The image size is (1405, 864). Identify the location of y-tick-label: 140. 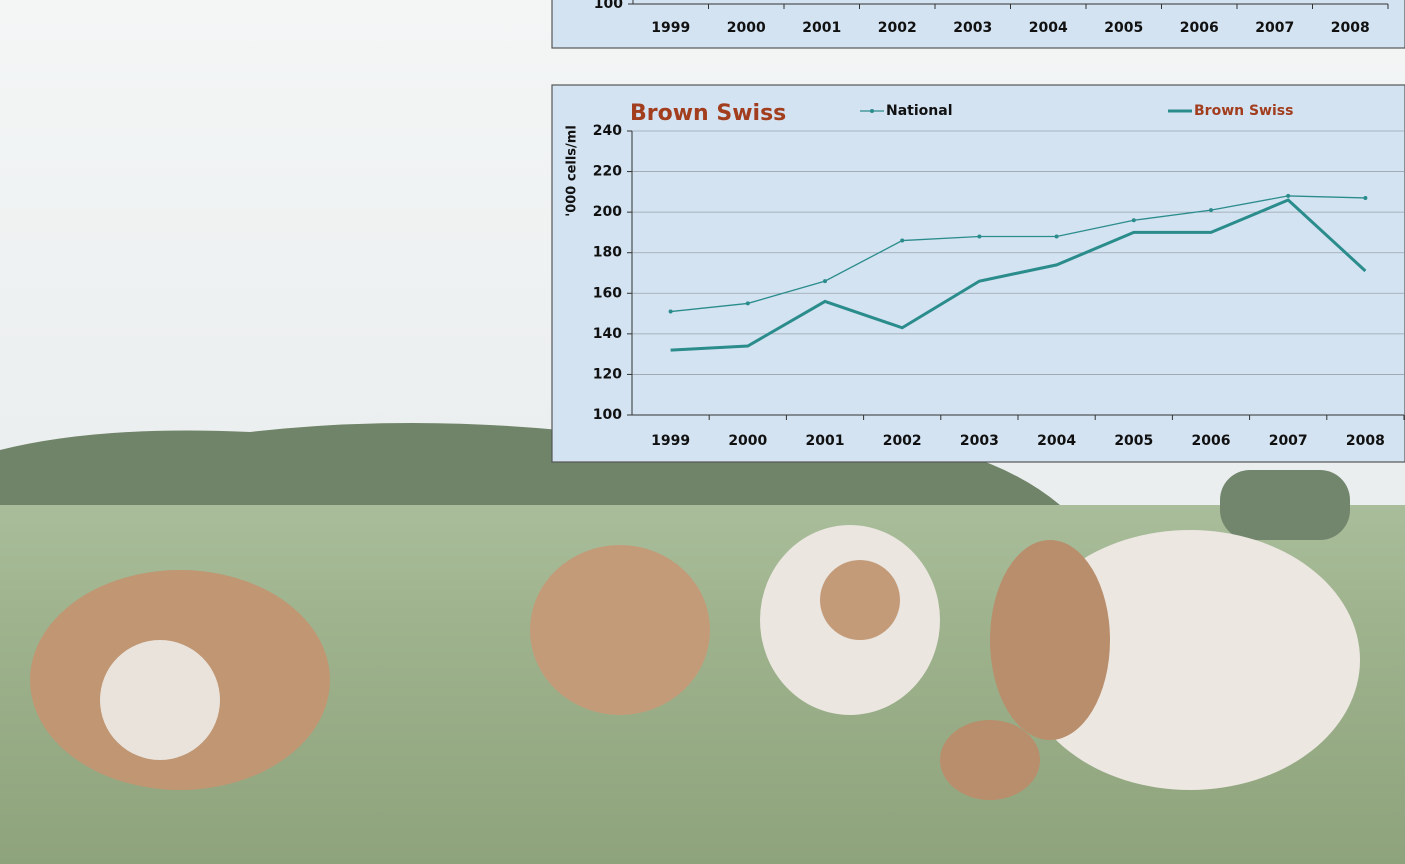
(607, 334).